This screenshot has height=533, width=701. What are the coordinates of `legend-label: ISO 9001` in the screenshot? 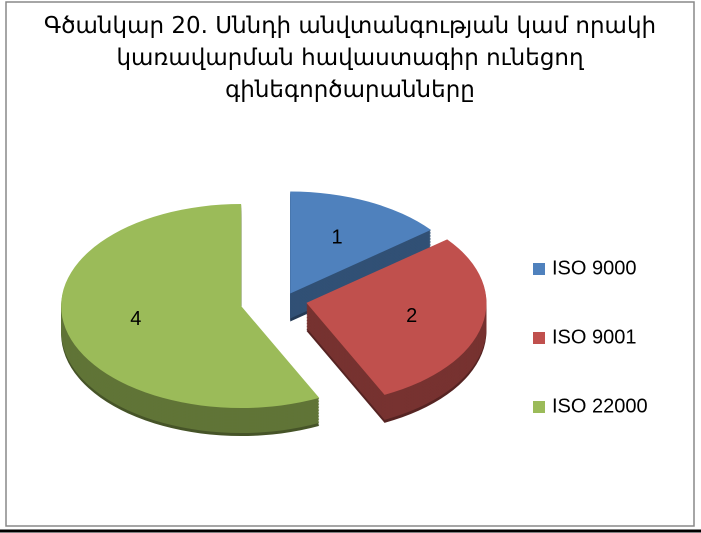 It's located at (594, 337).